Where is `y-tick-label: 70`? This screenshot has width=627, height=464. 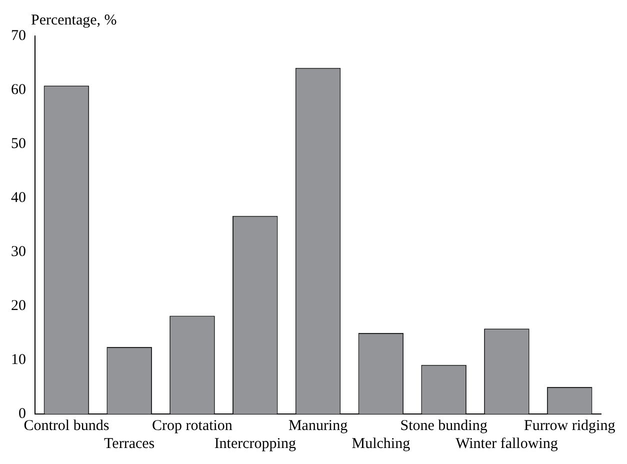
y-tick-label: 70 is located at coordinates (18, 36).